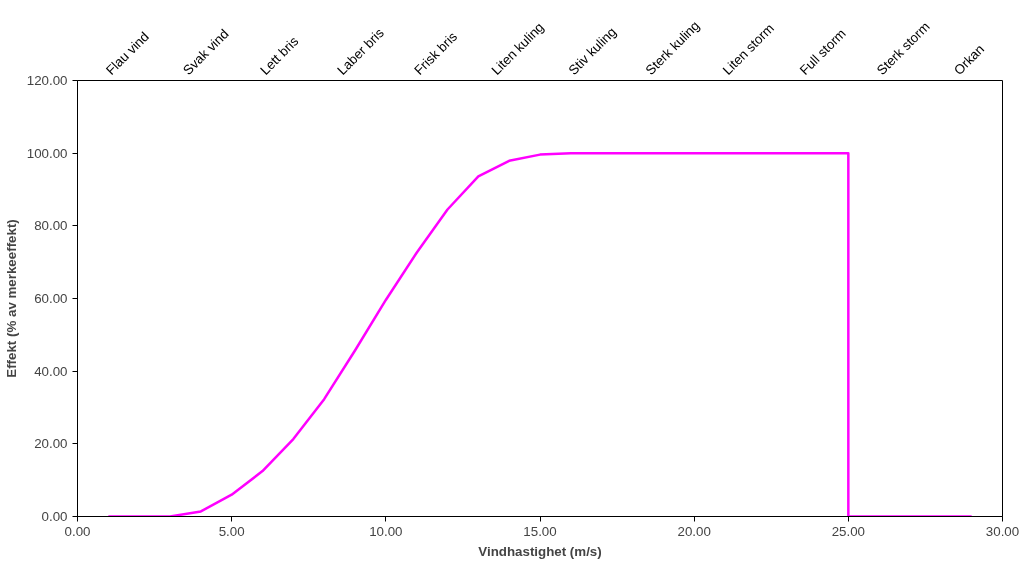  Describe the element at coordinates (848, 531) in the screenshot. I see `x-tick-label: 25.00` at that location.